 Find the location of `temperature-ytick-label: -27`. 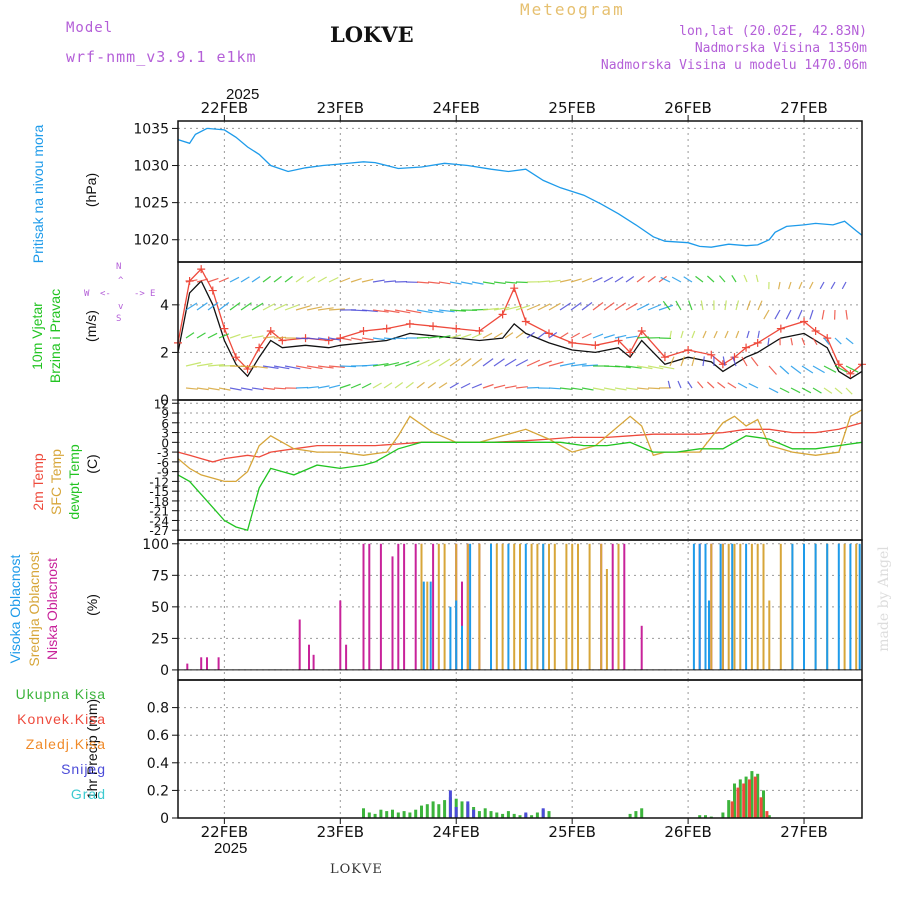

temperature-ytick-label: -27 is located at coordinates (159, 531).